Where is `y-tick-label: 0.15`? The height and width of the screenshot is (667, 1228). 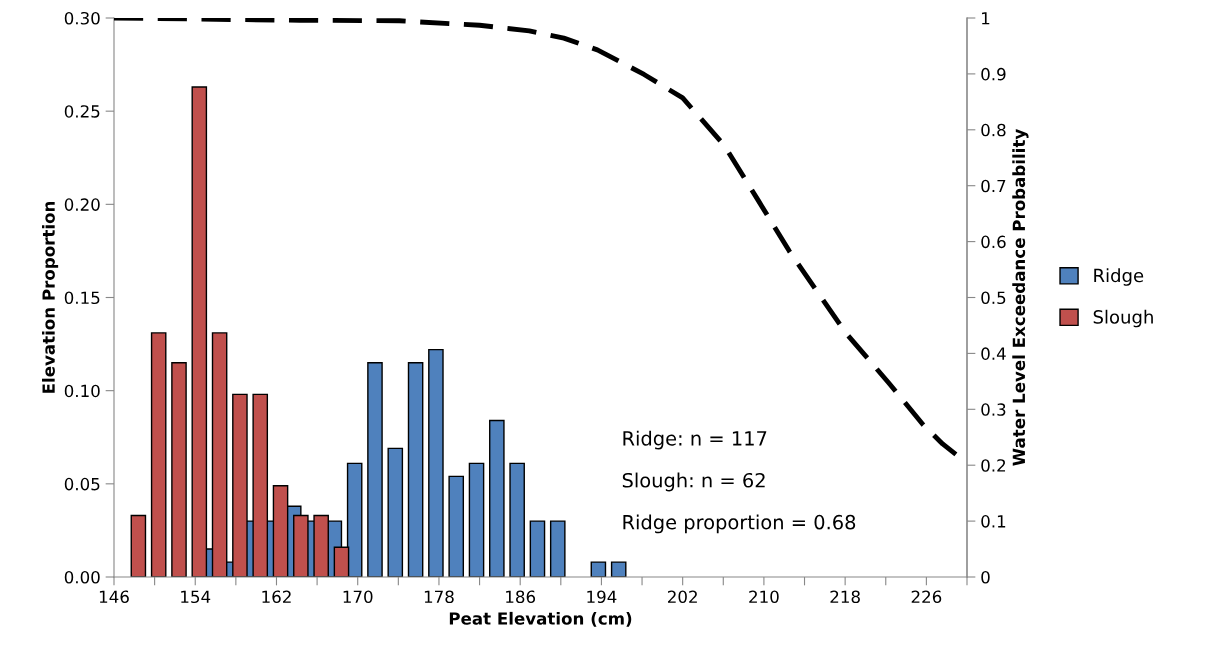 y-tick-label: 0.15 is located at coordinates (82, 298).